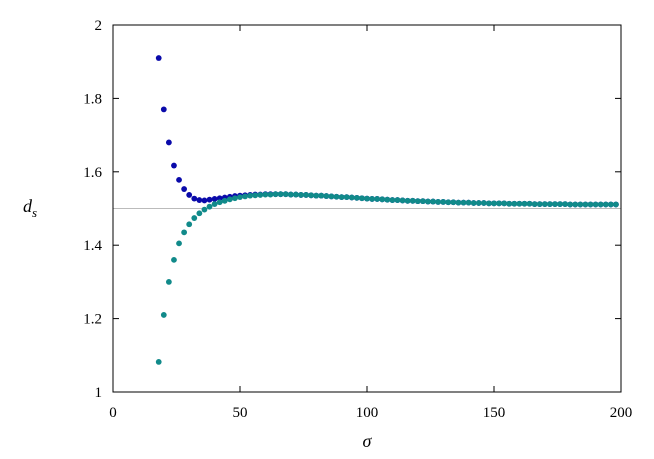 This screenshot has height=459, width=654. What do you see at coordinates (92, 99) in the screenshot?
I see `y-tick-label: 1.8` at bounding box center [92, 99].